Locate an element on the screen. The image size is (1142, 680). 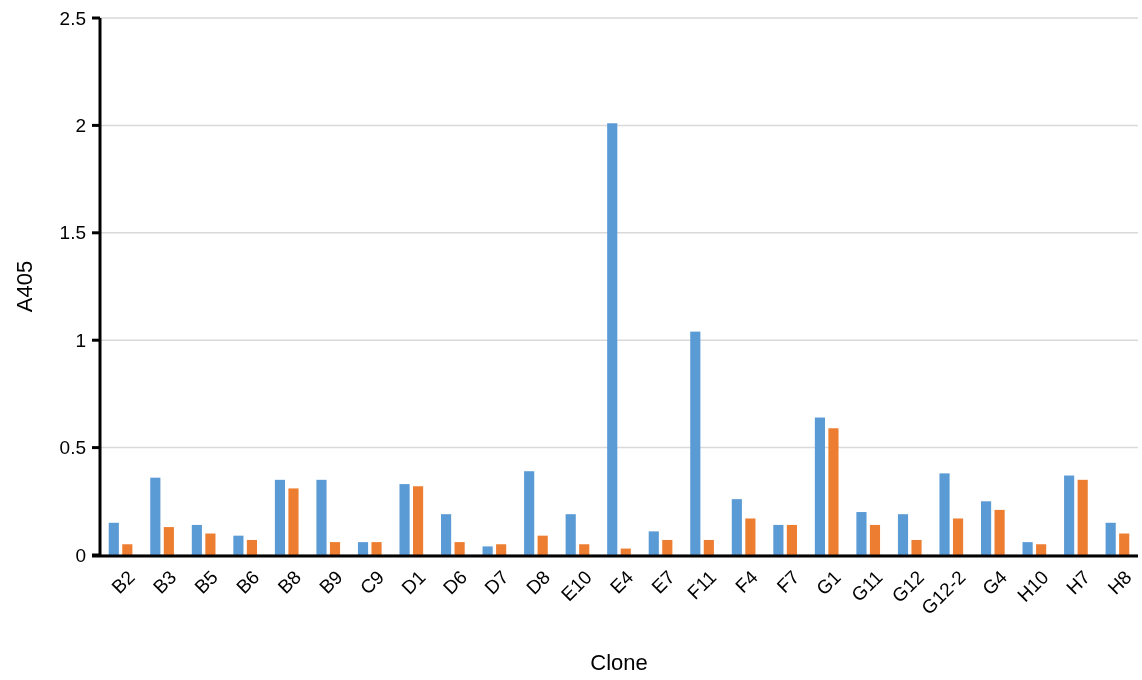
x-tick-label: E7 is located at coordinates (663, 582).